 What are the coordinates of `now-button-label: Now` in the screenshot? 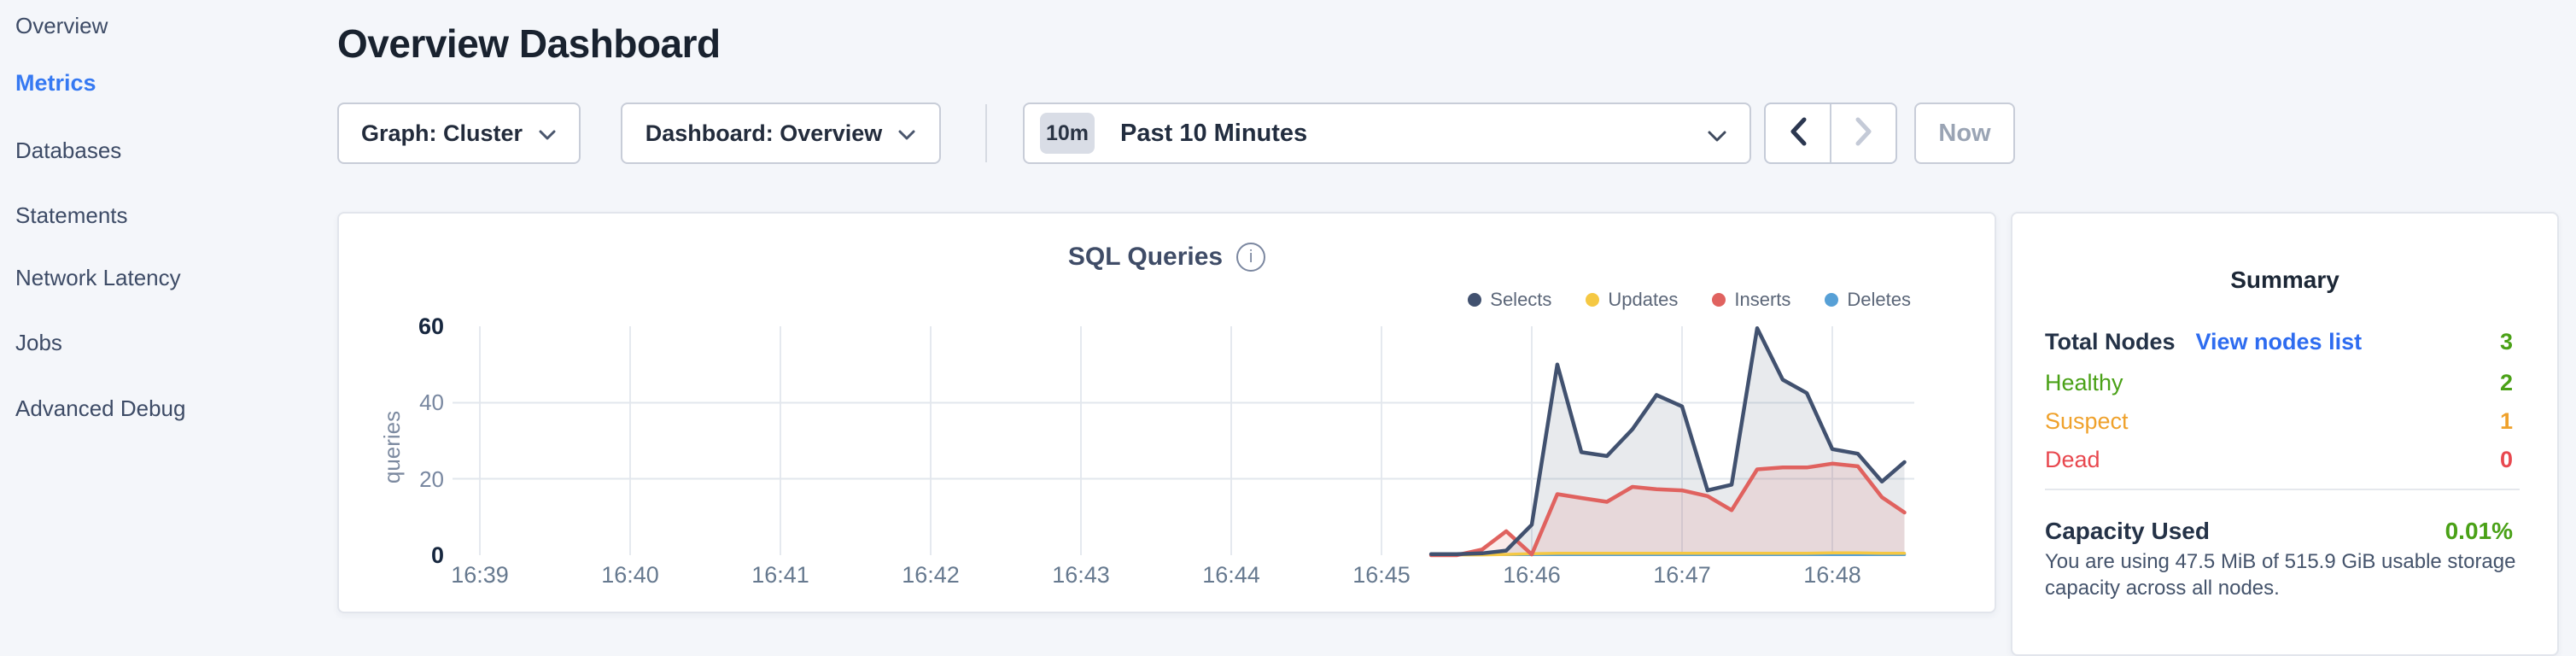 It's located at (1965, 133).